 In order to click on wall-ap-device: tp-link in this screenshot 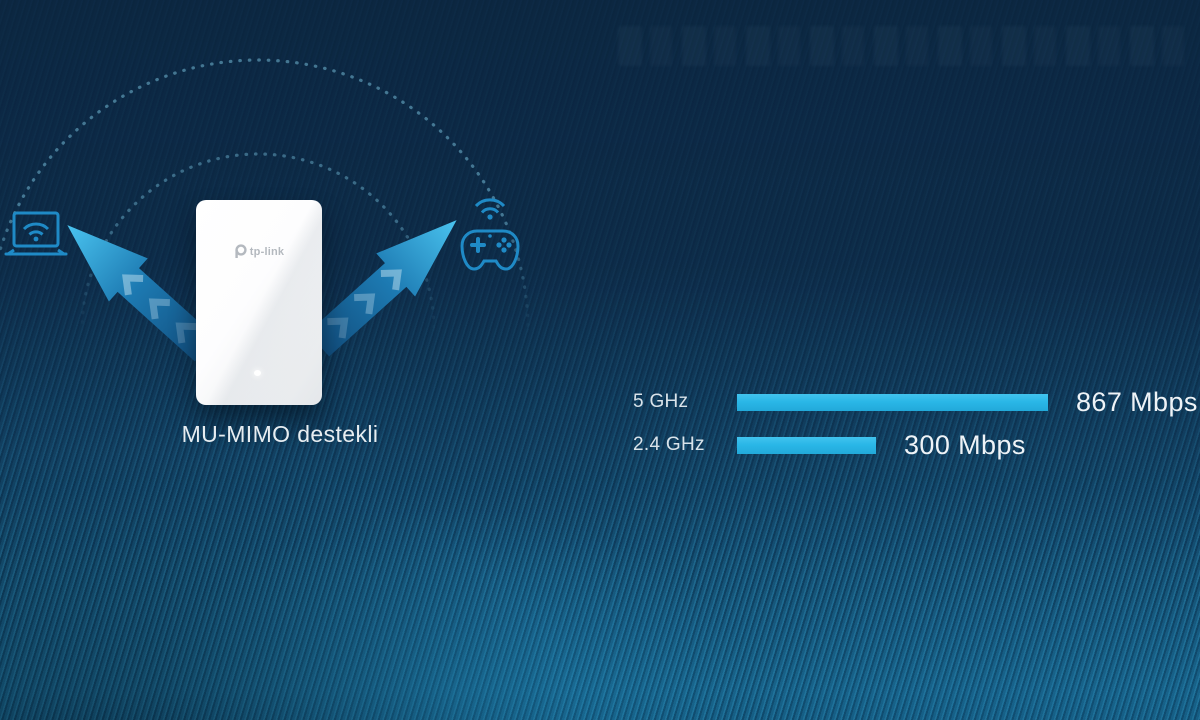, I will do `click(259, 302)`.